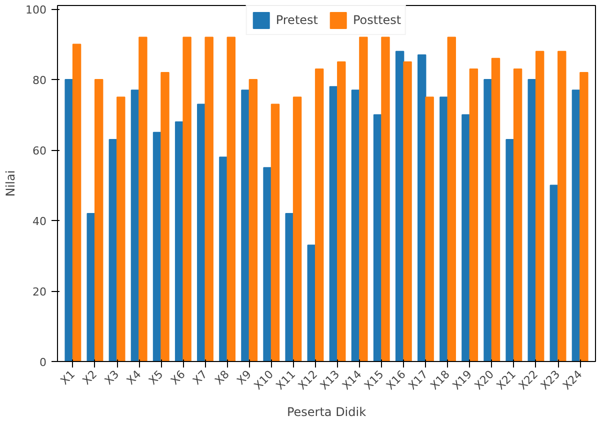  Describe the element at coordinates (39, 221) in the screenshot. I see `y-tick-label: 40` at that location.